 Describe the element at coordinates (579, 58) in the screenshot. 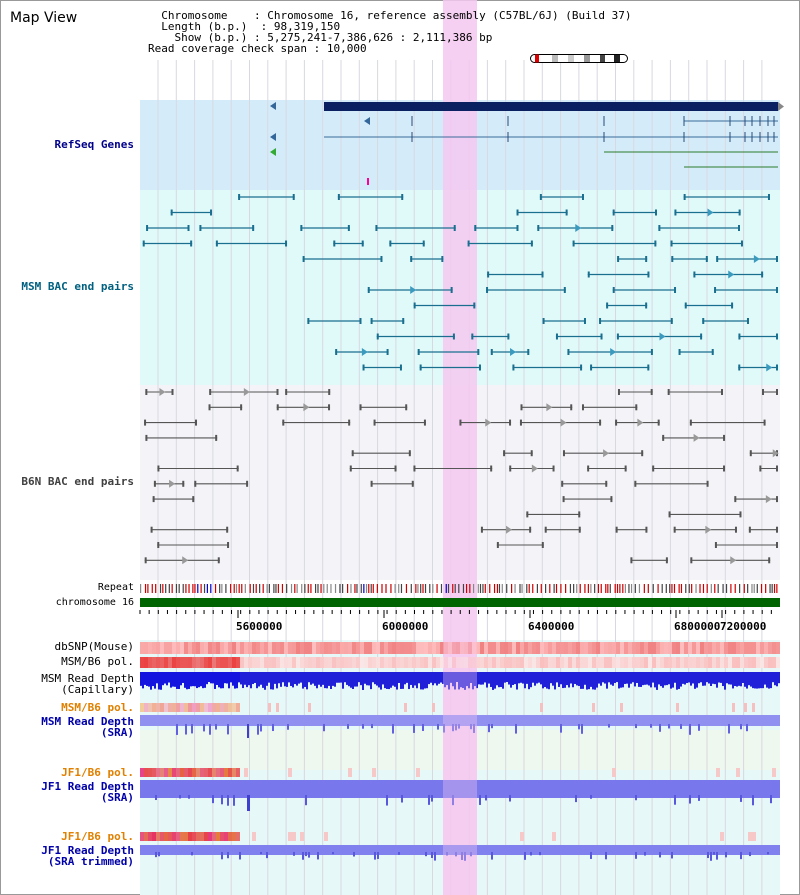

I see `chromosome-ideogram` at that location.